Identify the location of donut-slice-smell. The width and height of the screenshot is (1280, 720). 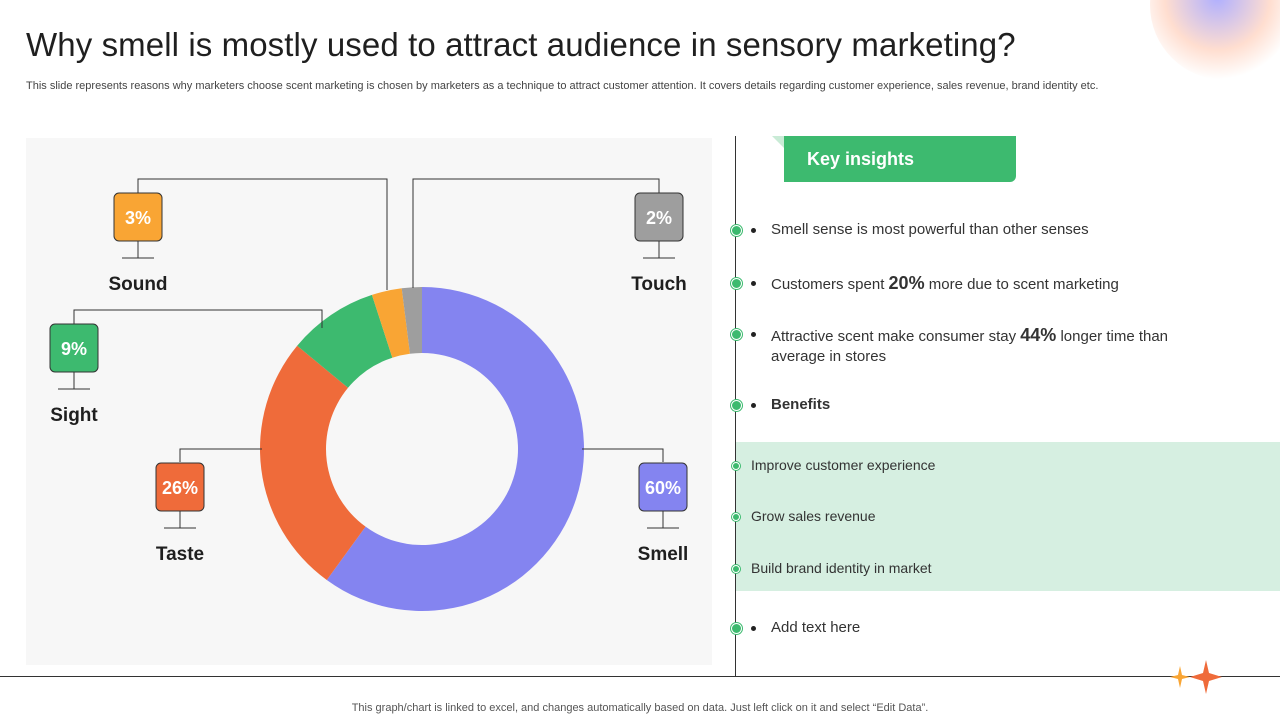
(455, 449).